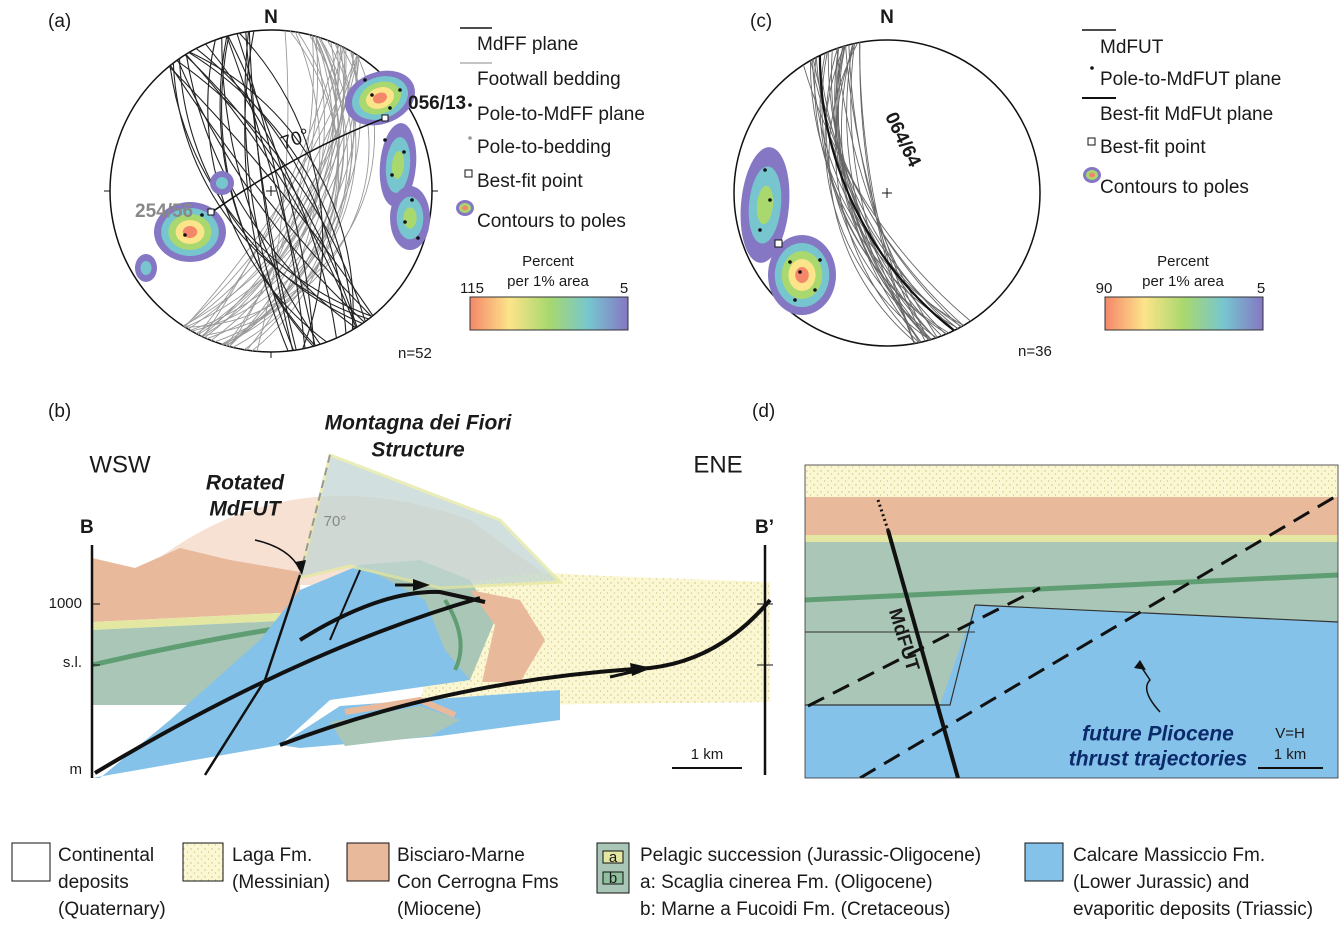 The width and height of the screenshot is (1344, 932). Describe the element at coordinates (106, 855) in the screenshot. I see `legend-text: Continental` at that location.